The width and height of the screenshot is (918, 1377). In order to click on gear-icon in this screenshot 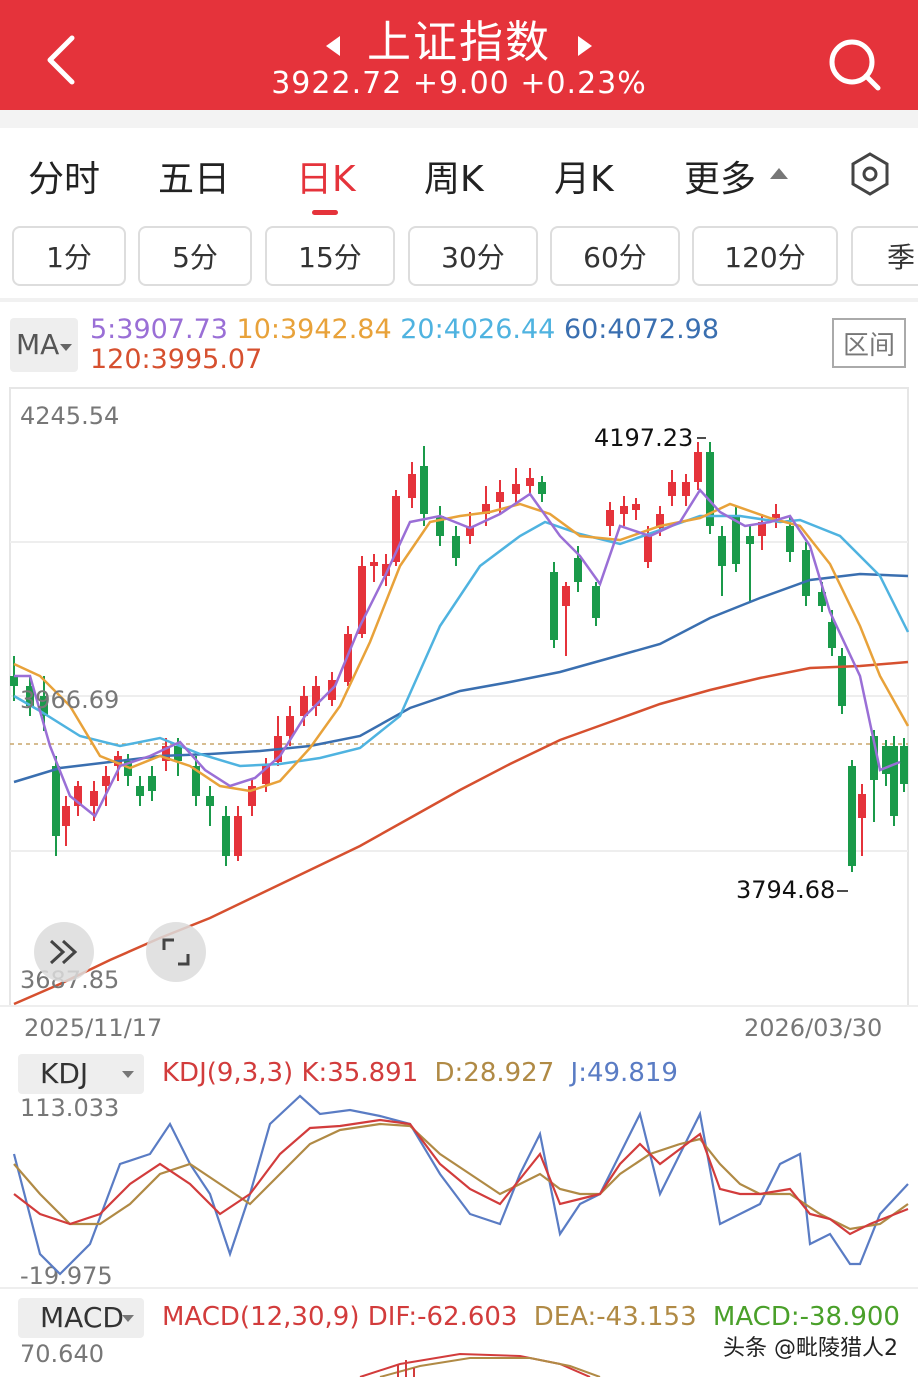, I will do `click(870, 174)`.